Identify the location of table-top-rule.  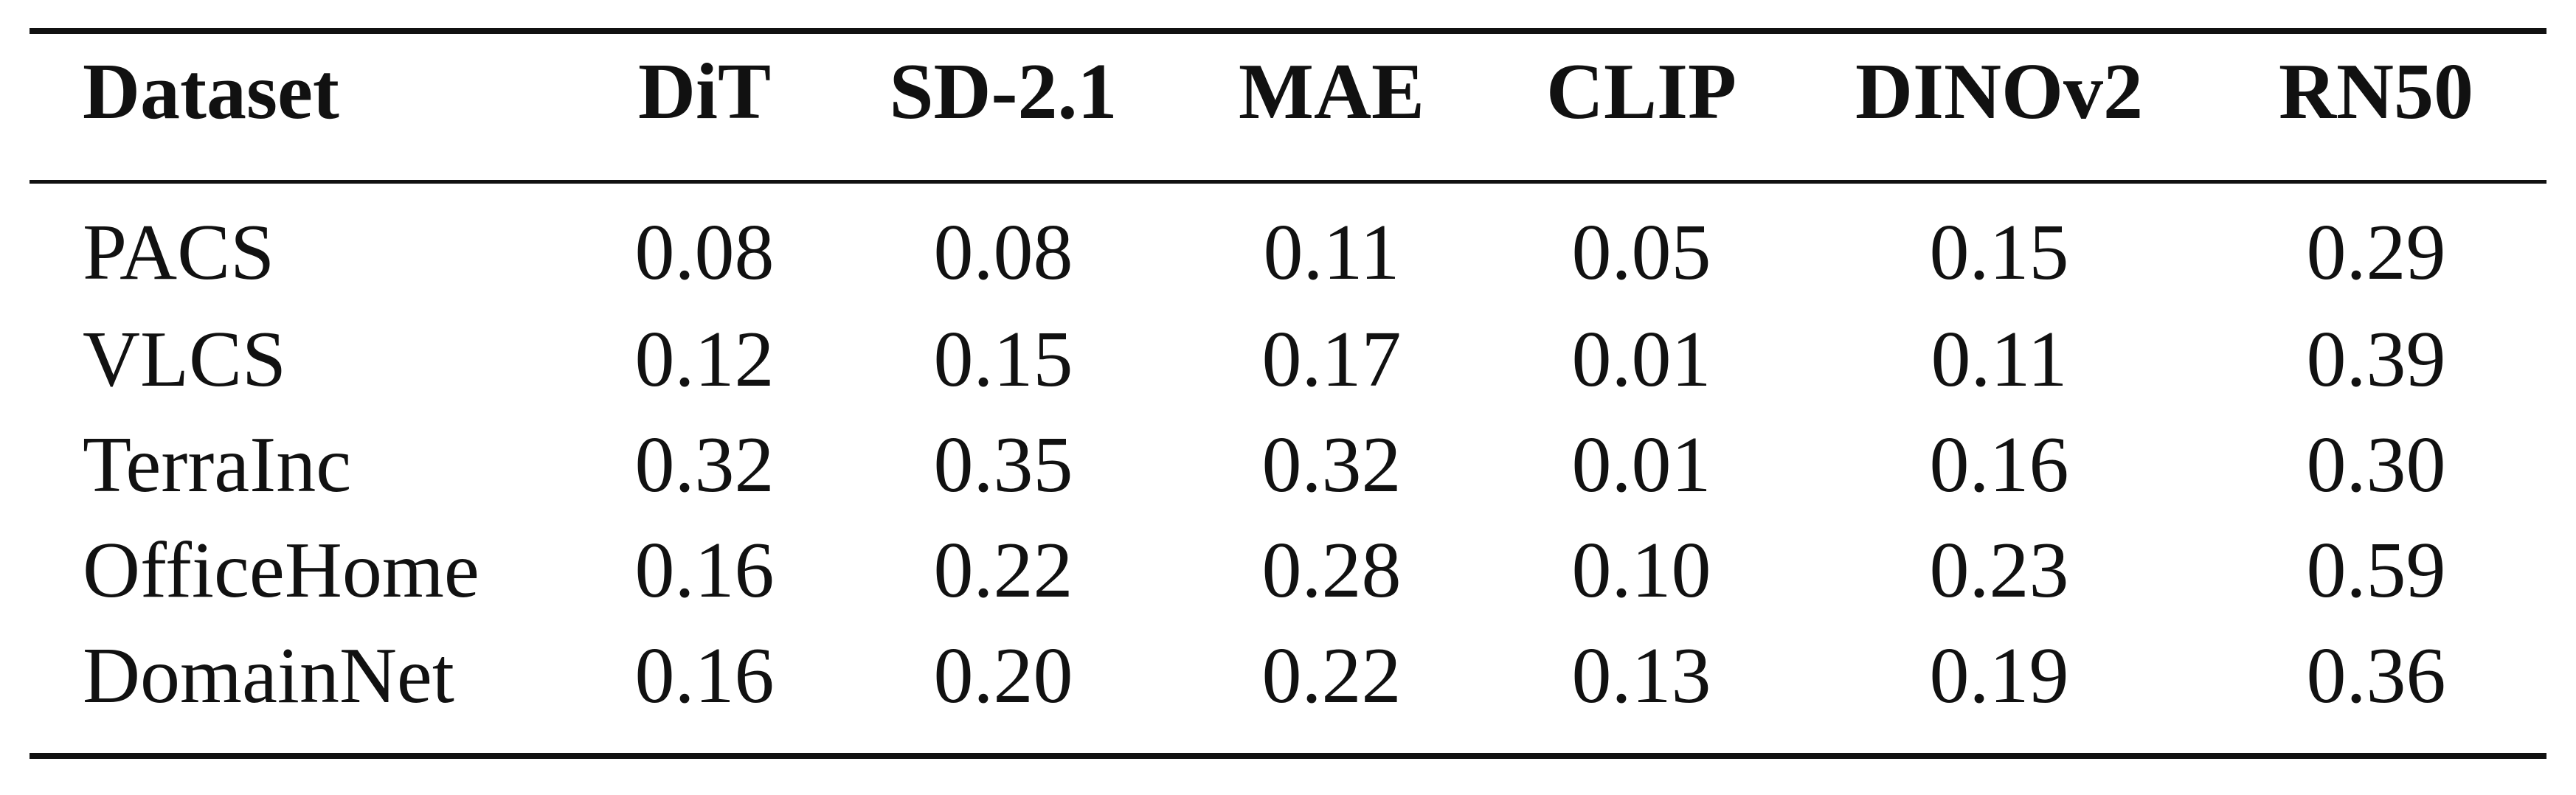
(1288, 31).